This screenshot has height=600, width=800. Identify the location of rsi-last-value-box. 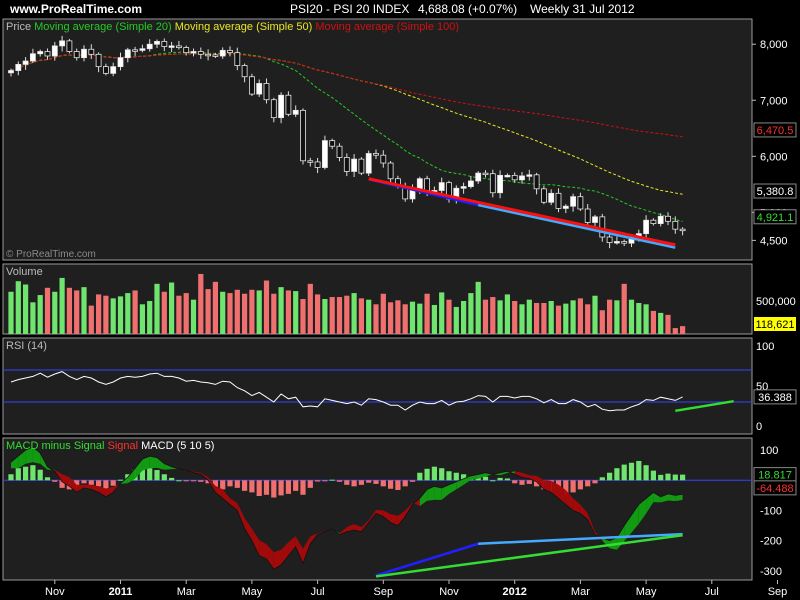
(775, 397).